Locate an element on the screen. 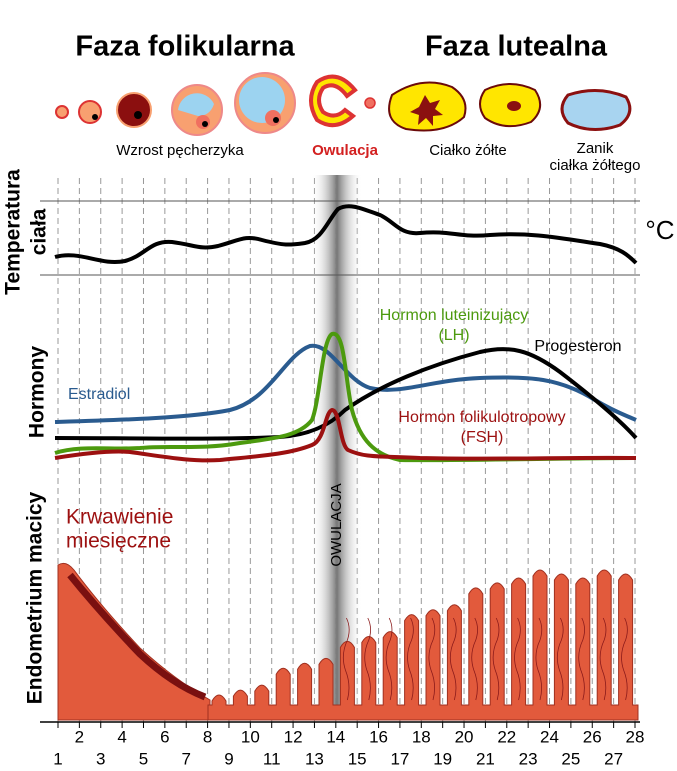 The height and width of the screenshot is (771, 677). day-label: 6 is located at coordinates (164, 736).